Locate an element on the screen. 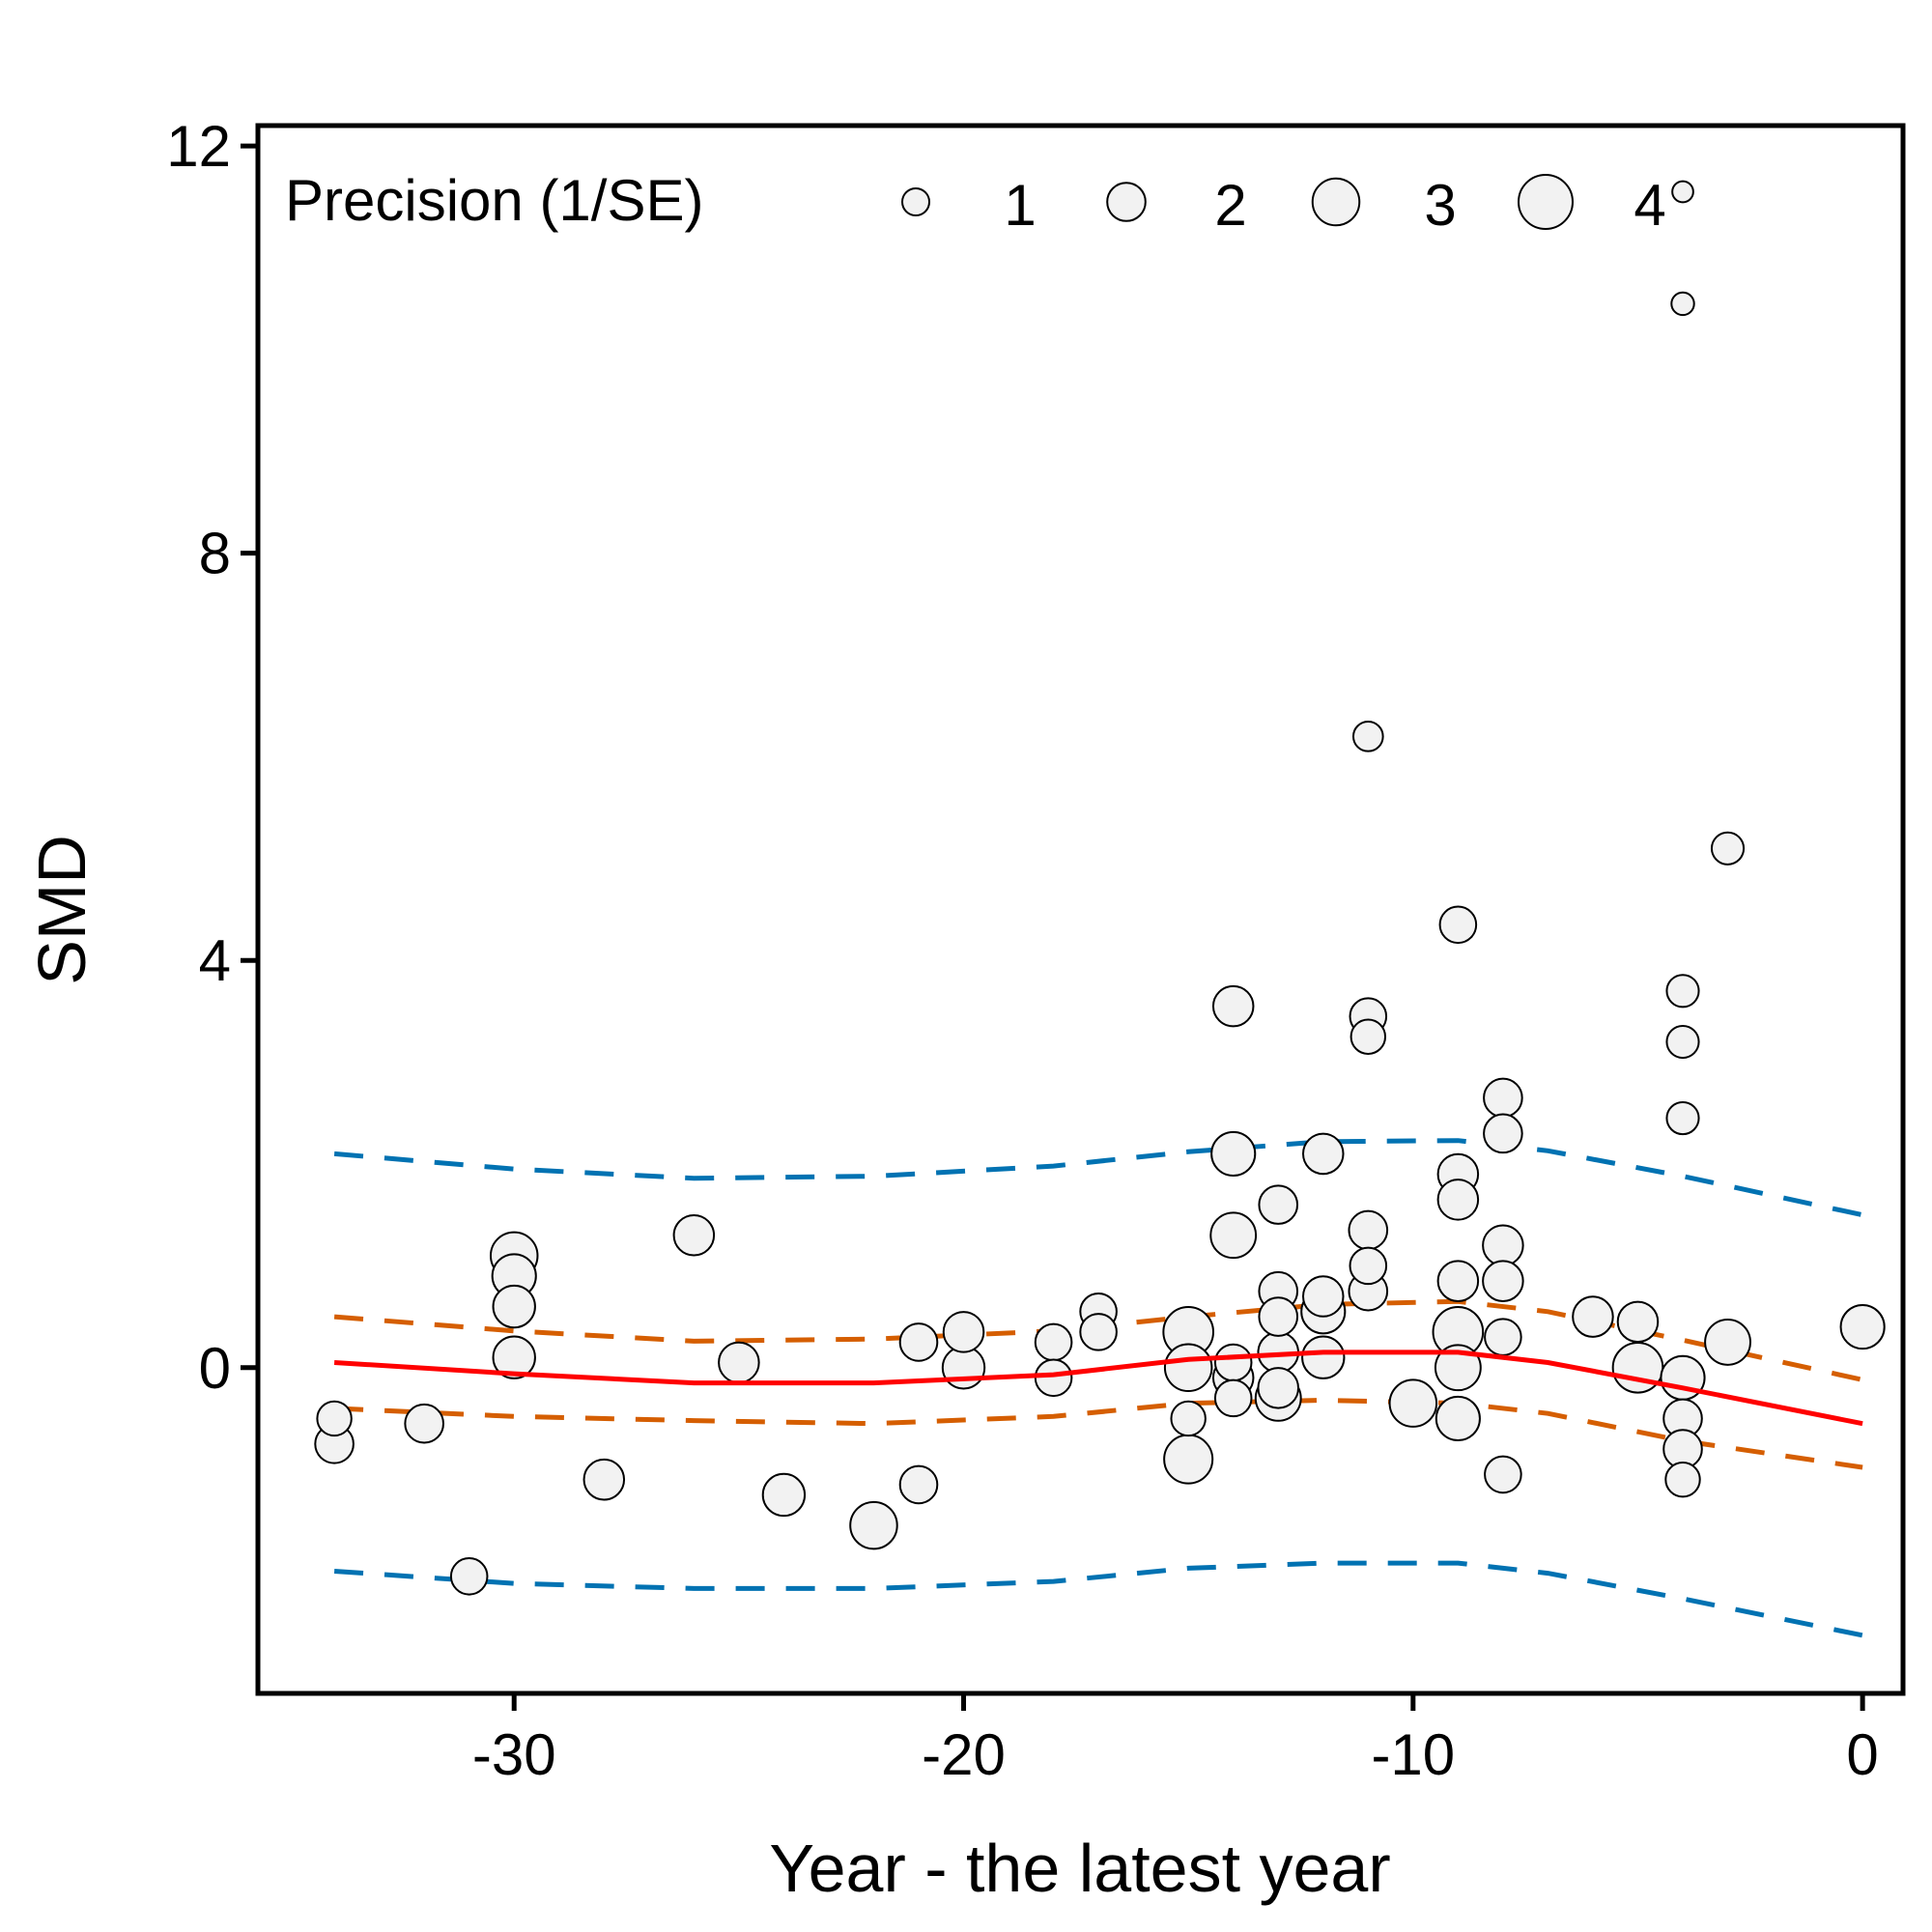 The width and height of the screenshot is (1932, 1932). legend: Precision (1/SE) 1 2 3 4 is located at coordinates (975, 203).